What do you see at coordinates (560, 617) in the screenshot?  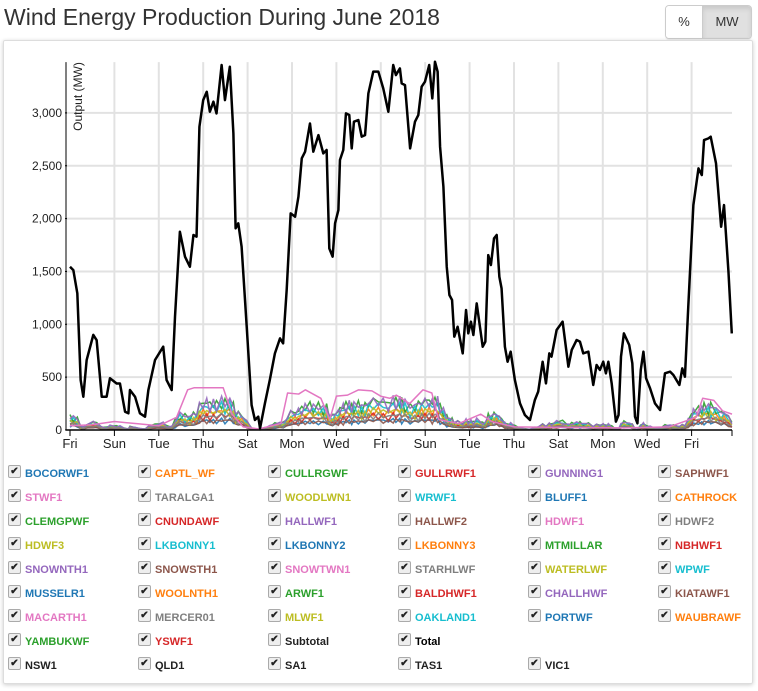 I see `legend-item: ✔ PORTWF` at bounding box center [560, 617].